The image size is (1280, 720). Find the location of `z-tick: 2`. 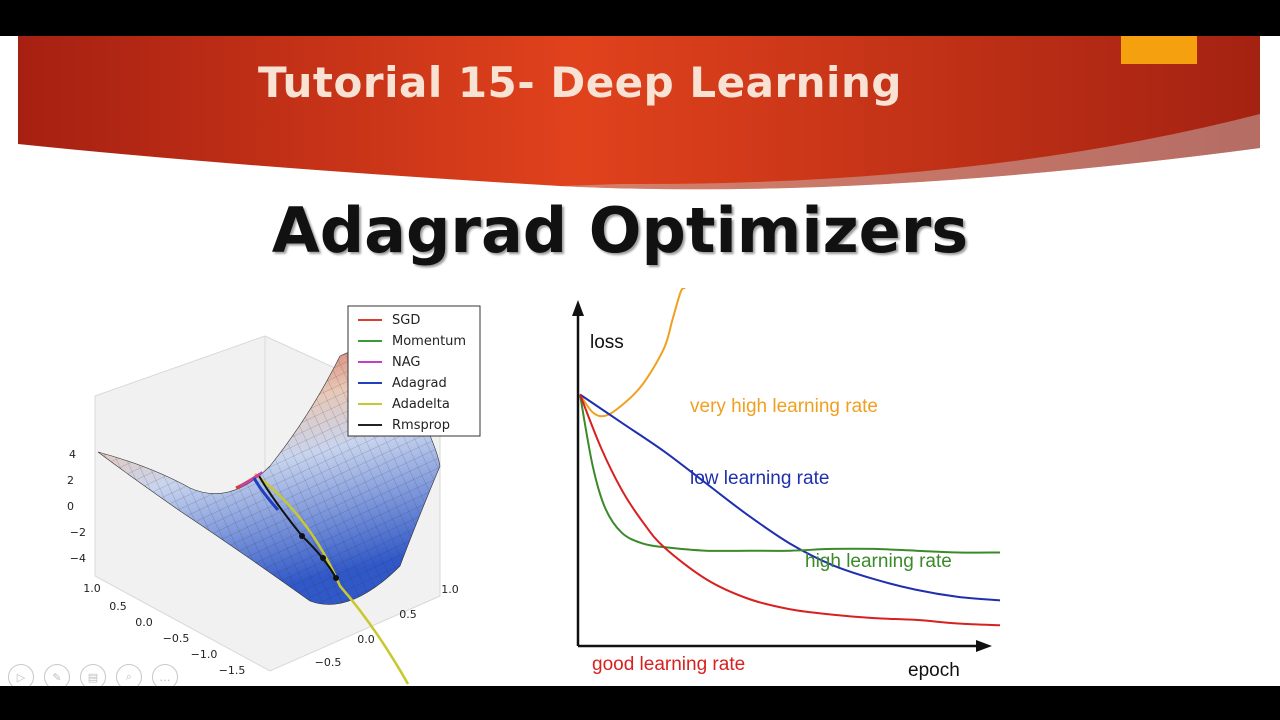

z-tick: 2 is located at coordinates (70, 480).